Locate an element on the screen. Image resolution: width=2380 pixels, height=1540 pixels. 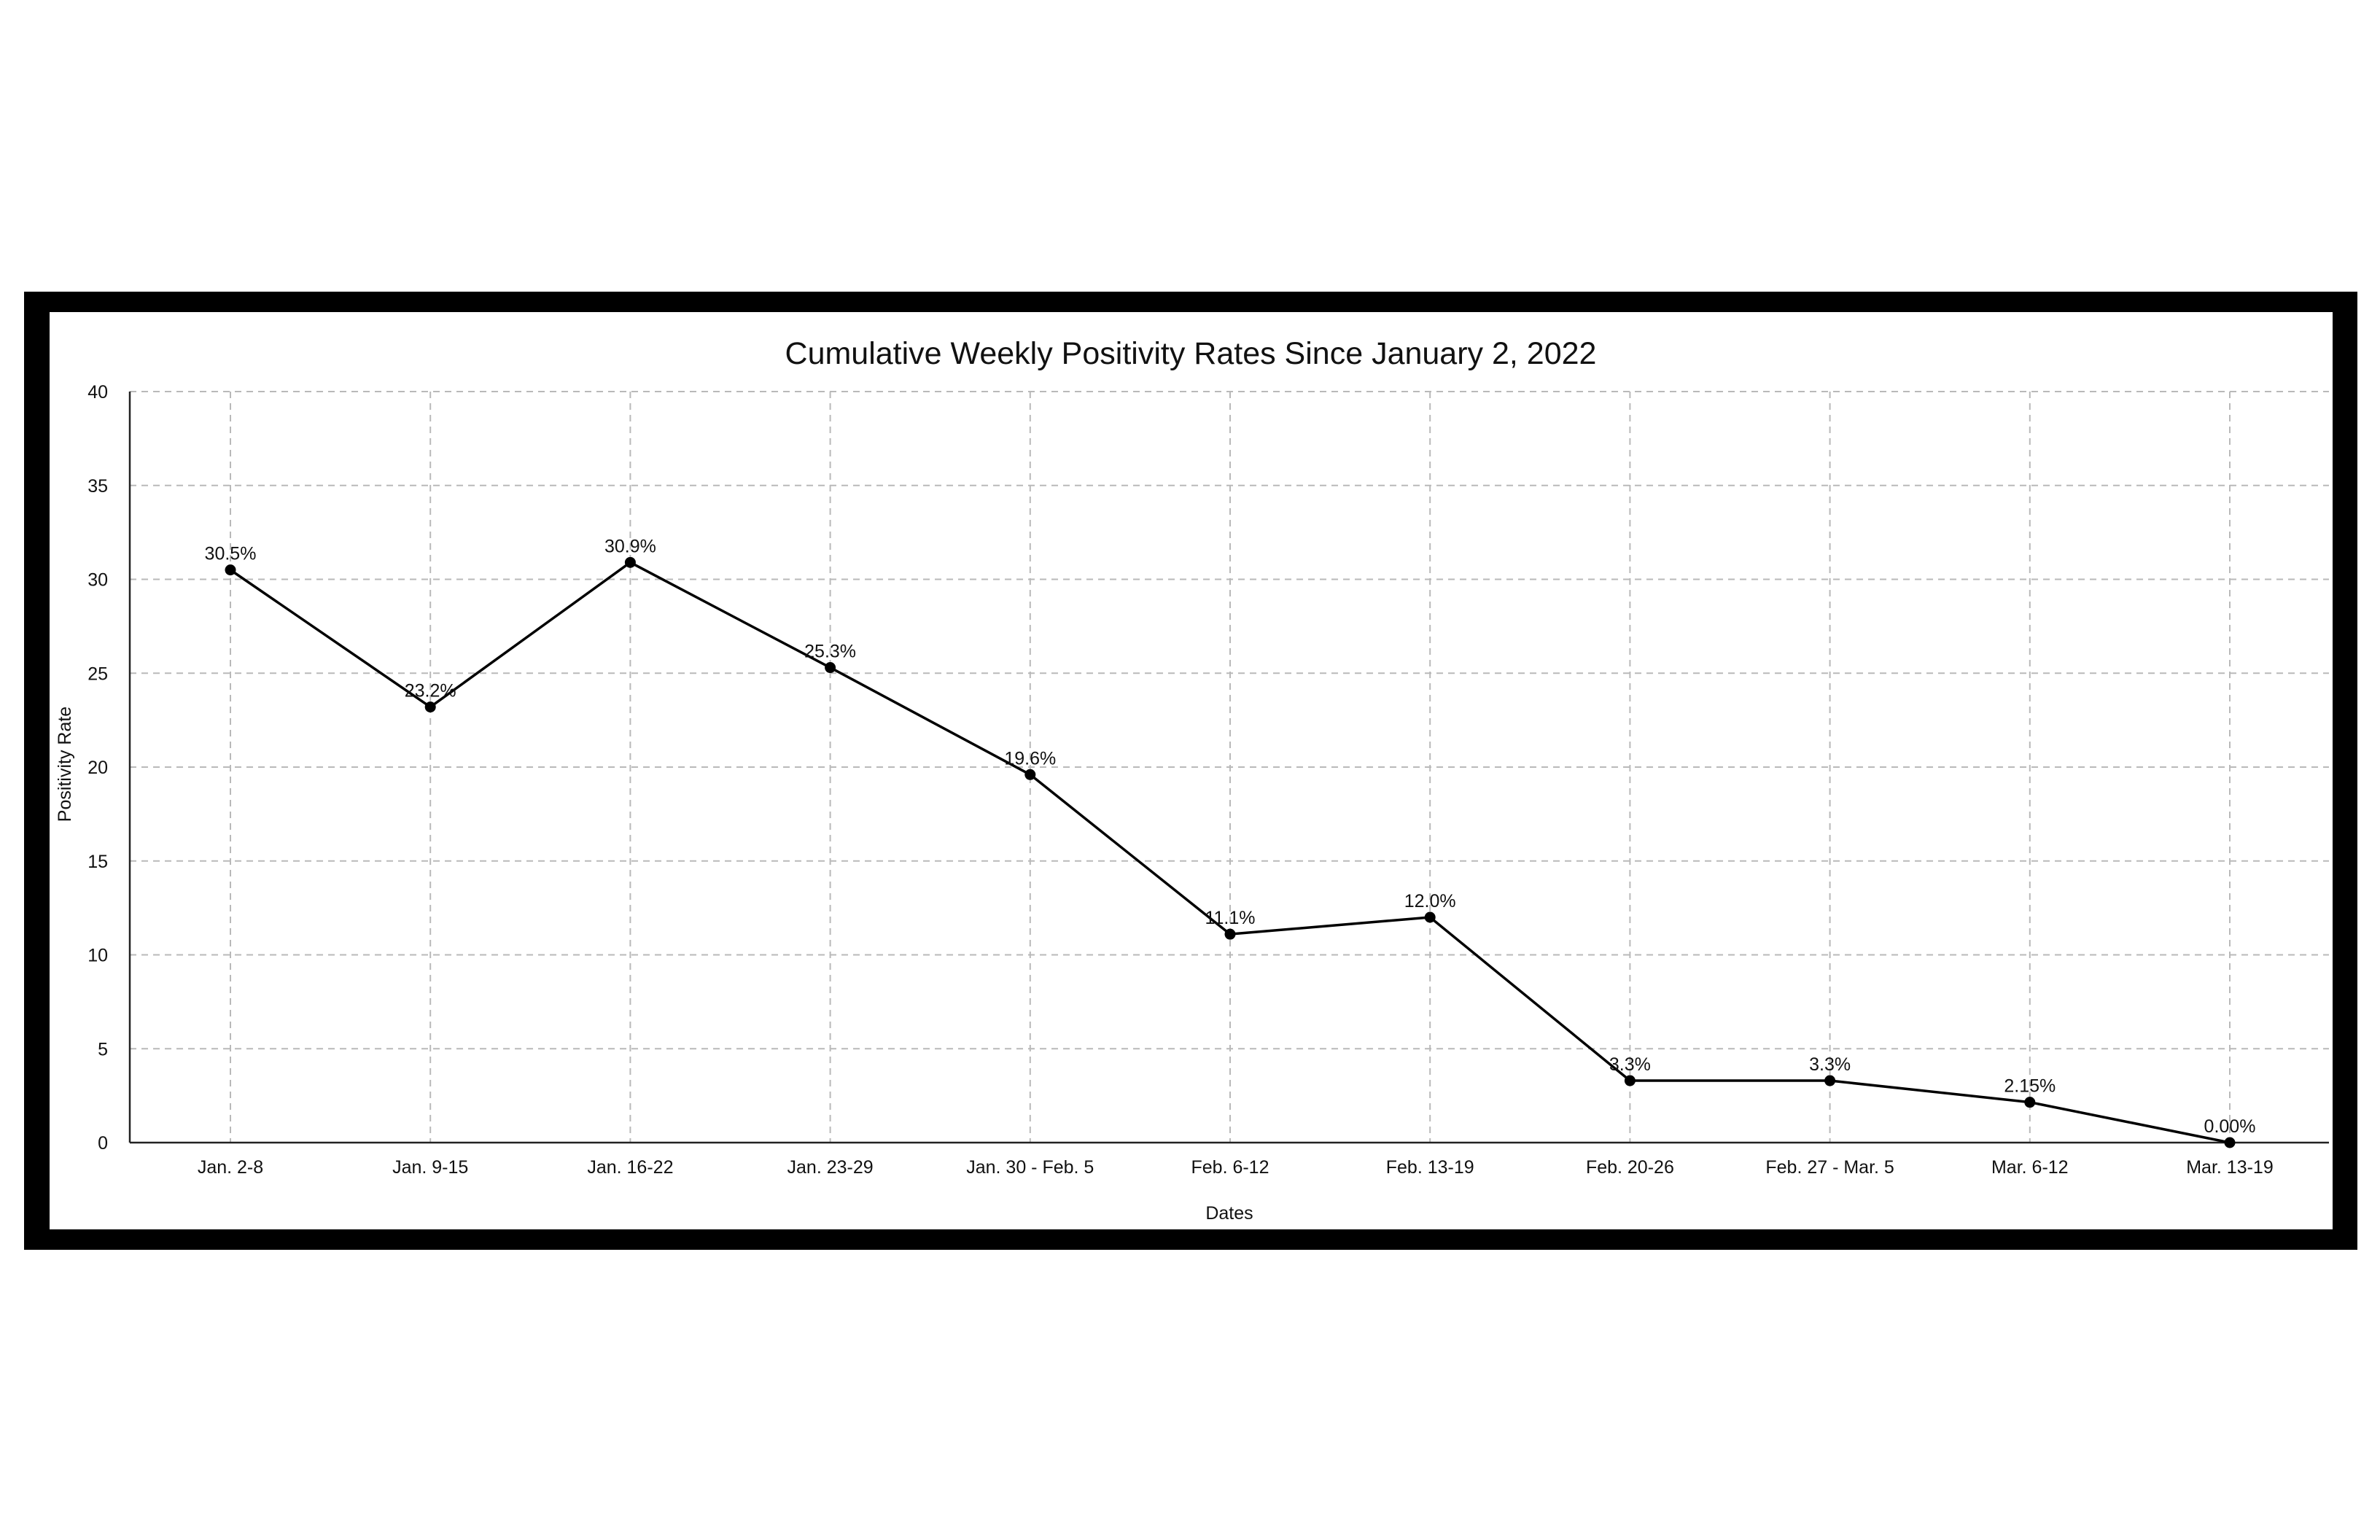
data-label: 11.1% is located at coordinates (1230, 918).